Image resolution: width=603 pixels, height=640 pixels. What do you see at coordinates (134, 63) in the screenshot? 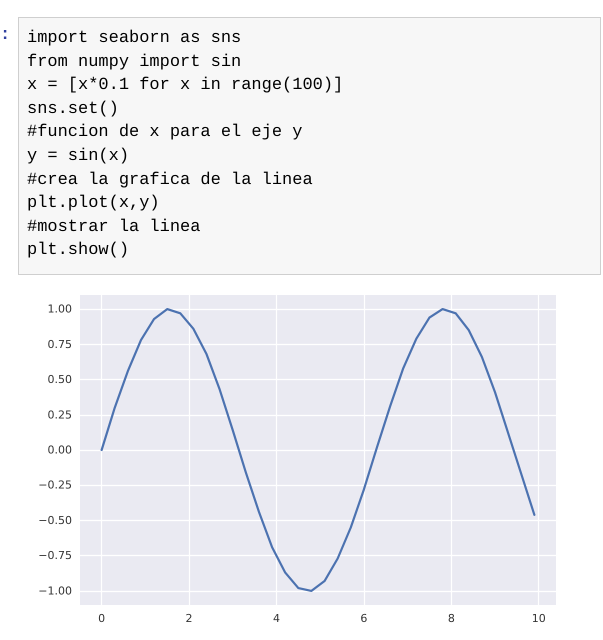
I see `text: from numpy import sin` at bounding box center [134, 63].